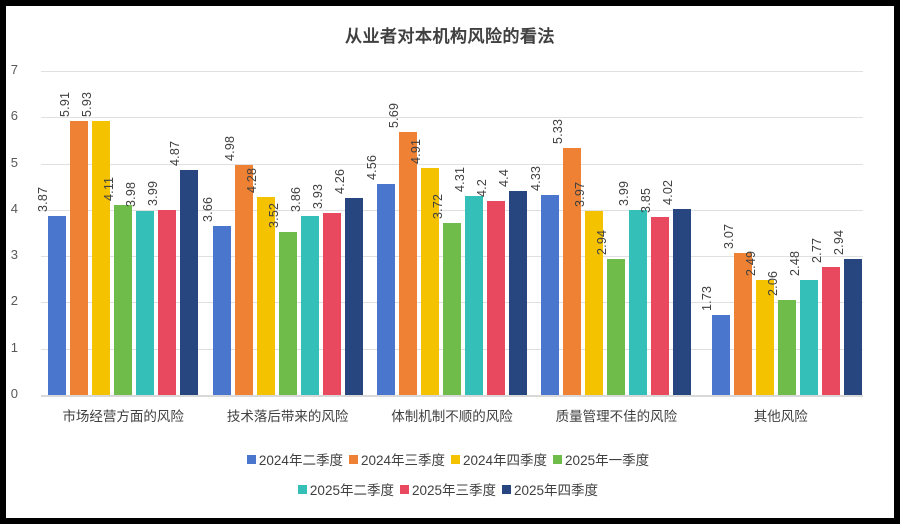 The width and height of the screenshot is (900, 524). I want to click on chart-title: 从业者对本机构风险的看法, so click(450, 36).